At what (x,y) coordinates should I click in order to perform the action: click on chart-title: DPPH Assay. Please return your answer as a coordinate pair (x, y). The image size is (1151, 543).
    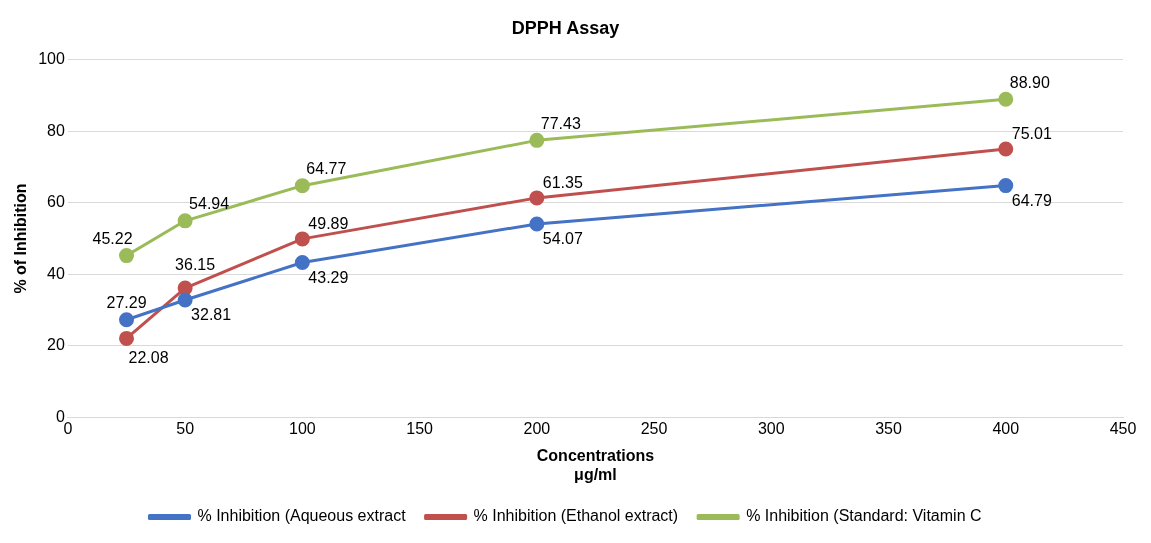
    Looking at the image, I should click on (565, 27).